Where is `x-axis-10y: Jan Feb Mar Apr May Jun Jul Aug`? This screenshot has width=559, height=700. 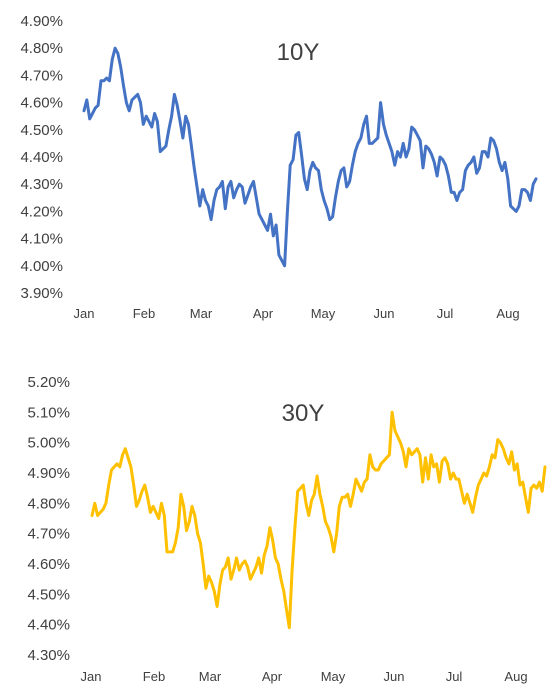 x-axis-10y: Jan Feb Mar Apr May Jun Jul Aug is located at coordinates (297, 313).